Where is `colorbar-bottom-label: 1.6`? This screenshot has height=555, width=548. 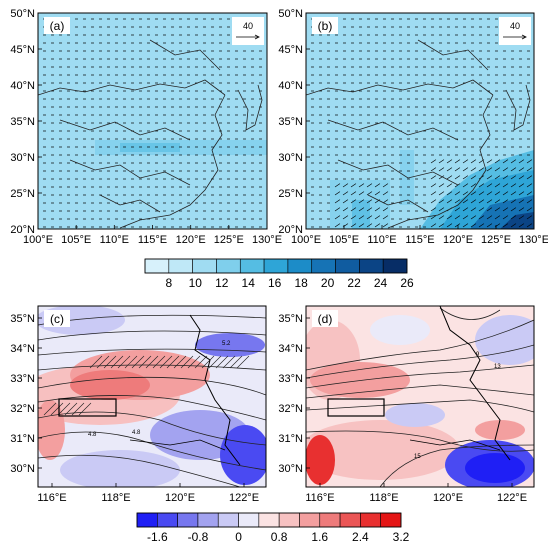 colorbar-bottom-label: 1.6 is located at coordinates (319, 537).